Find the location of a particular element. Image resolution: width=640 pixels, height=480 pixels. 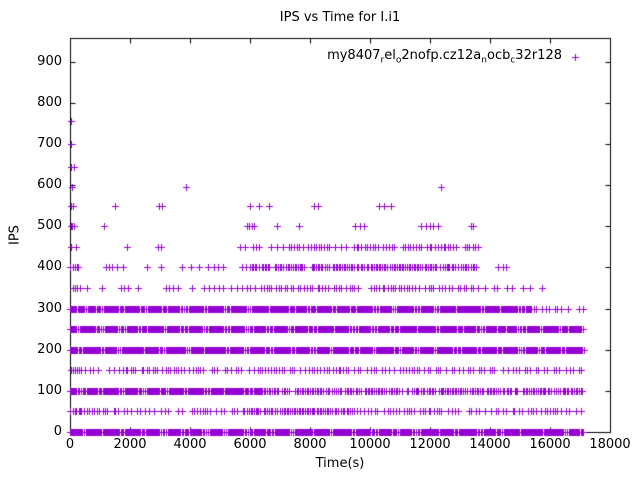

x-tick-label: 0 is located at coordinates (70, 444).